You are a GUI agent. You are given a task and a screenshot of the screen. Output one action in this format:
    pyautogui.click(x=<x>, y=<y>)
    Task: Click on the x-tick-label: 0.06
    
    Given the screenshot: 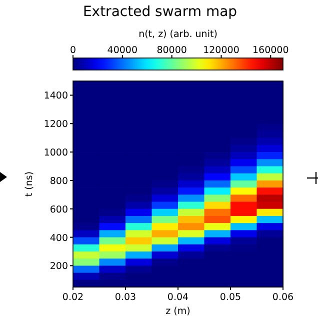 What is the action you would take?
    pyautogui.click(x=283, y=297)
    